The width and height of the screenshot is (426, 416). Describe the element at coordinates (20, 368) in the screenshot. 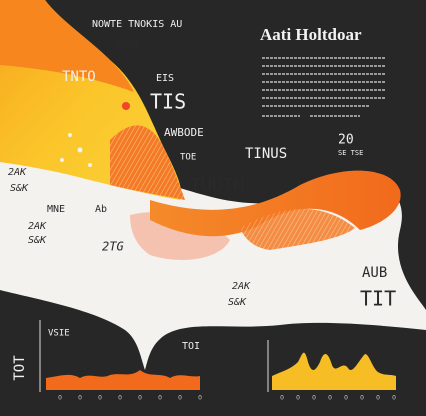

I see `label: TOT` at that location.